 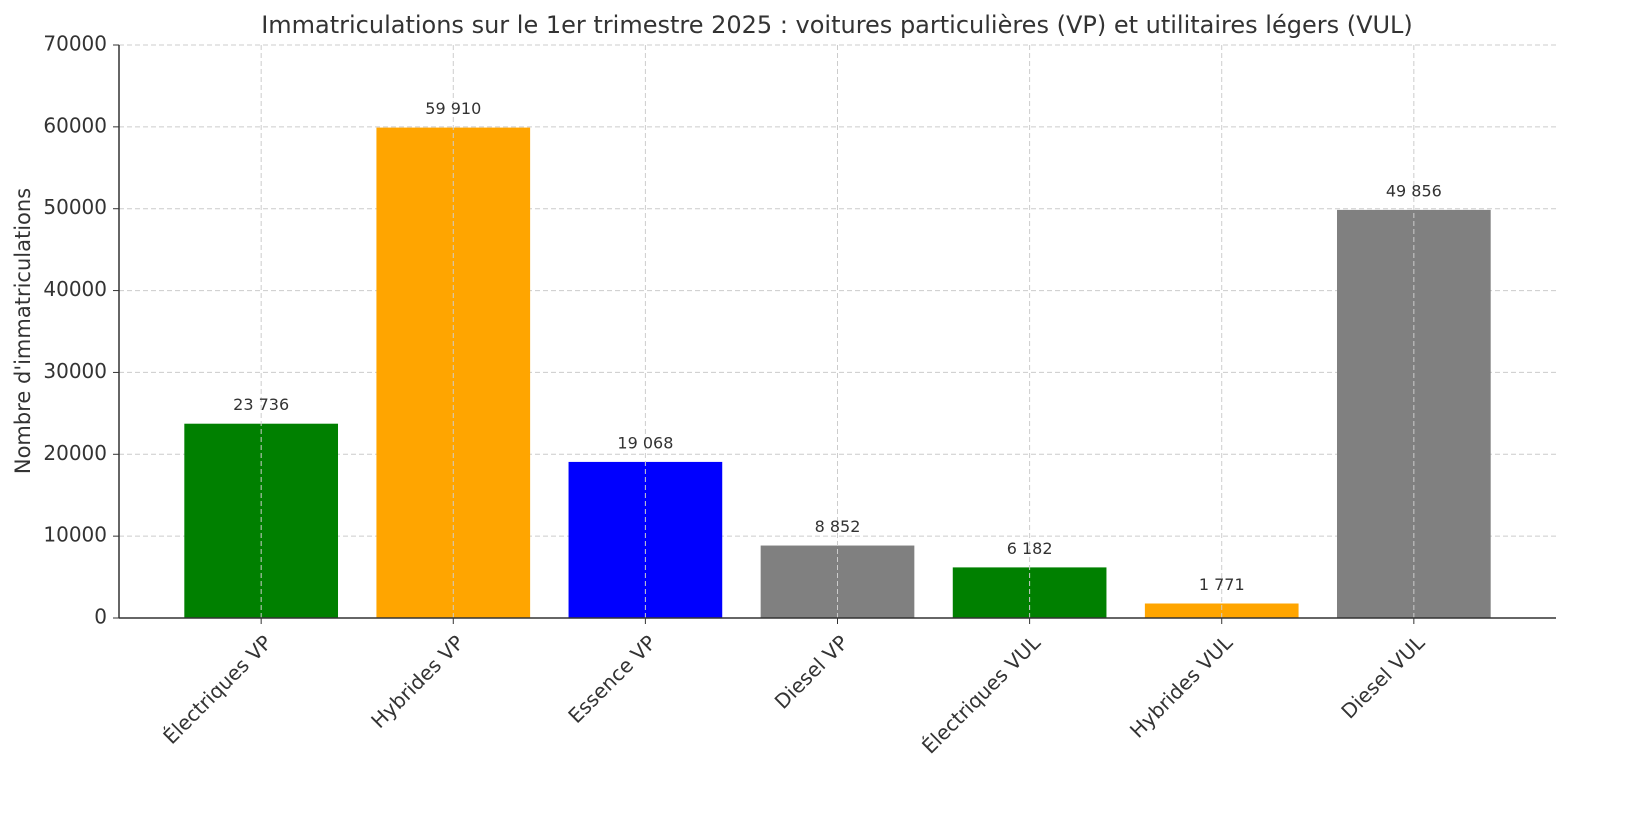 What do you see at coordinates (453, 108) in the screenshot?
I see `value-label: 59 910` at bounding box center [453, 108].